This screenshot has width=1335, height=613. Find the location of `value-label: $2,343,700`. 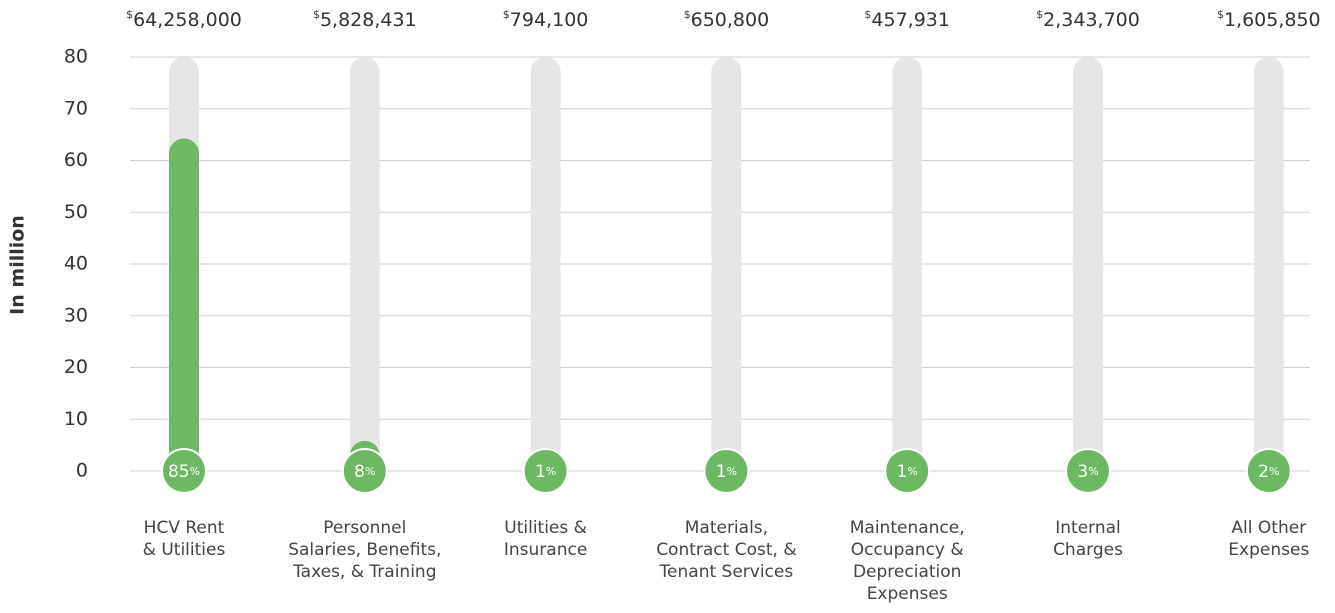

value-label: $2,343,700 is located at coordinates (1088, 19).